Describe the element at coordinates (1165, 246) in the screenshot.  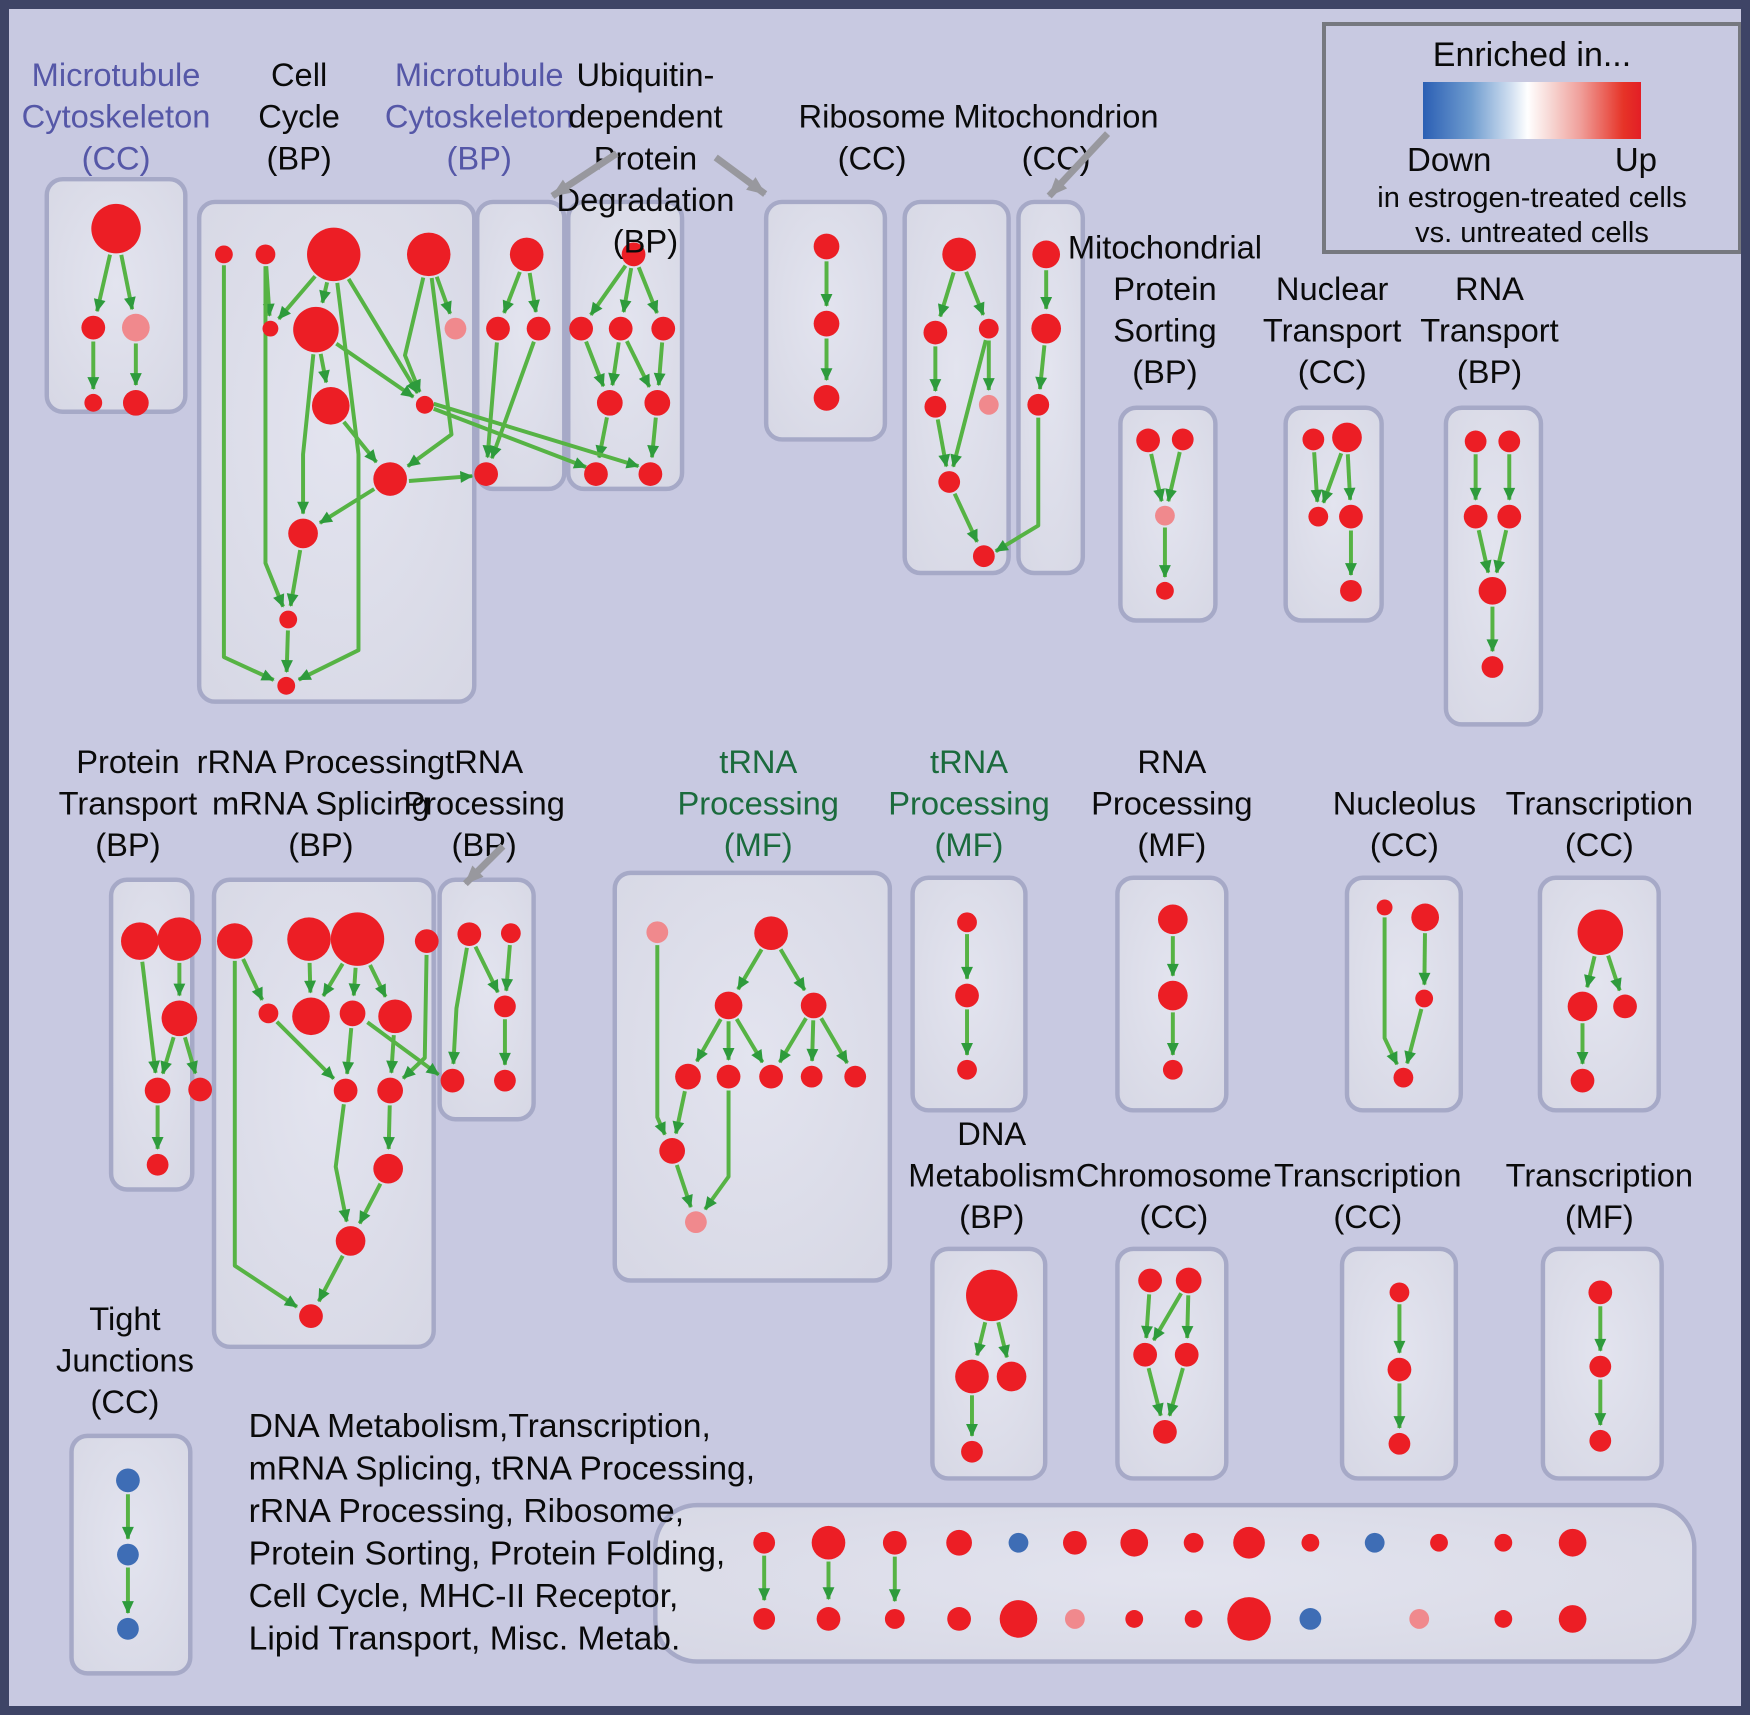
I see `cluster-label-mitochondrial-protein-sorting-bp: Mitochondrial` at that location.